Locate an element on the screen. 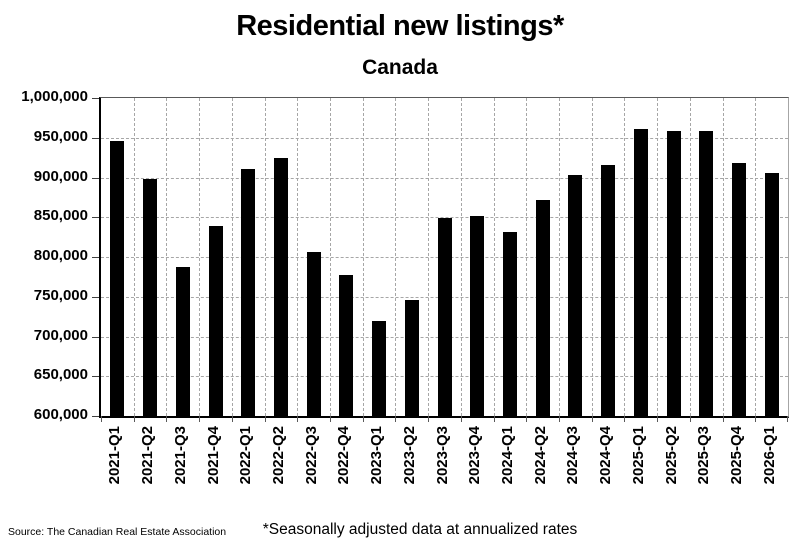  x-axis-tick-label: 2022-Q2 is located at coordinates (278, 455).